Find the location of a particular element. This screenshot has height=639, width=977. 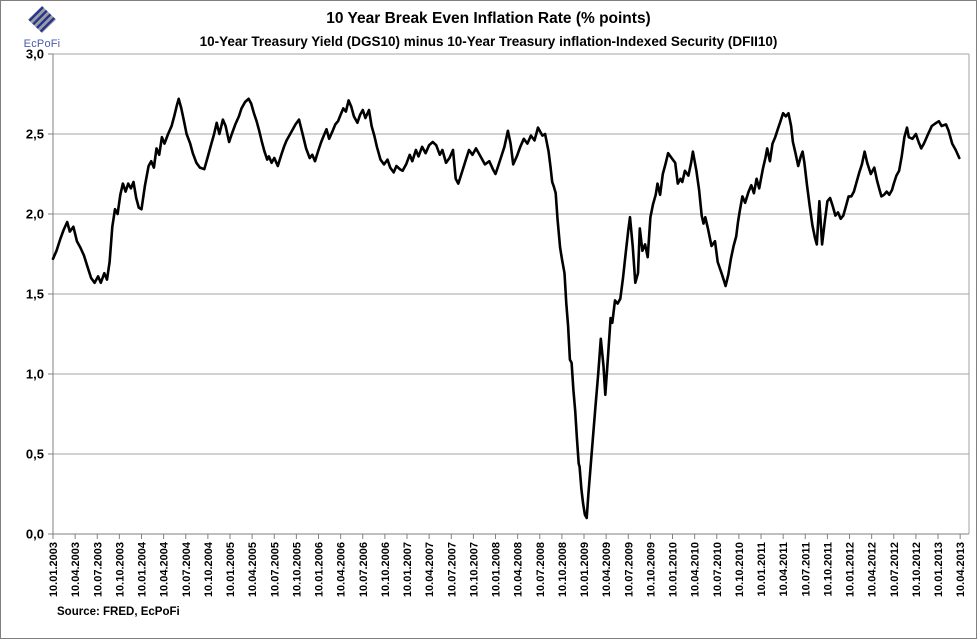

x-axis-label: 10.10.2007 is located at coordinates (474, 569).